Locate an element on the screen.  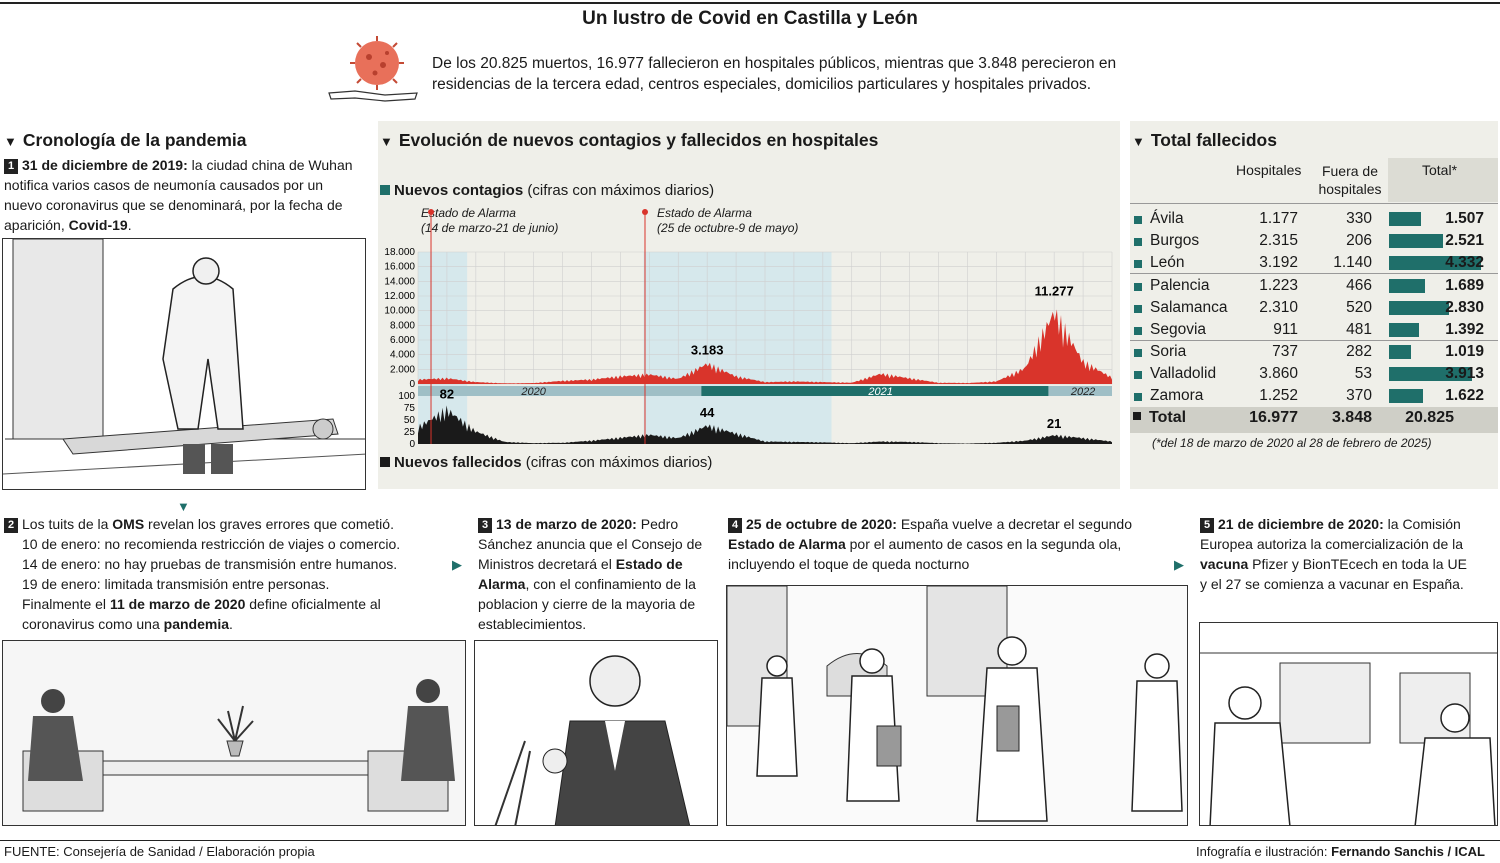
fuera-value: 1.140 is located at coordinates (1352, 262).